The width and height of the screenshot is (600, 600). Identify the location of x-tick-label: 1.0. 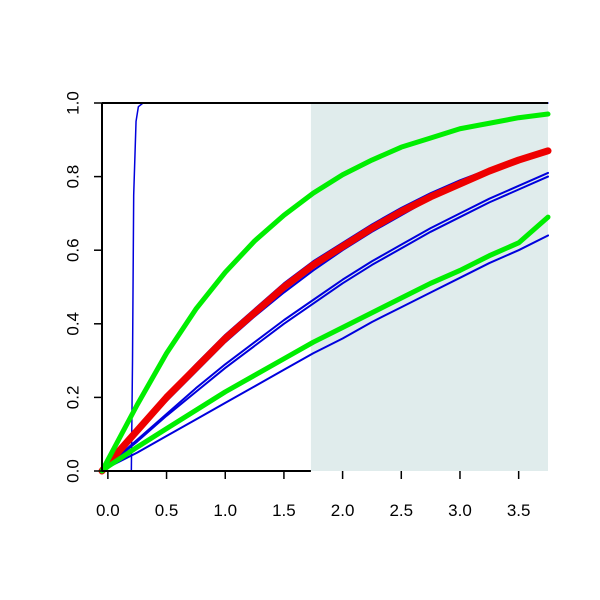
(225, 510).